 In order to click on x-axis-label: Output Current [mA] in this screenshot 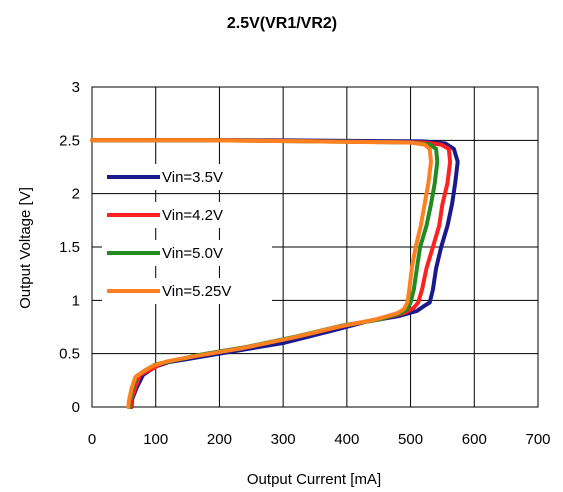, I will do `click(314, 479)`.